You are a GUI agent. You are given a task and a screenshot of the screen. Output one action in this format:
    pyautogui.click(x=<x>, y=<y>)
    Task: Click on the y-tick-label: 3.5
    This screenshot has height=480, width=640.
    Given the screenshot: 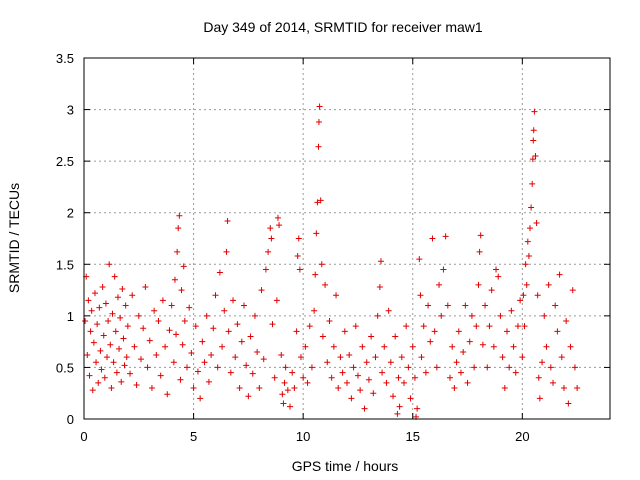 What is the action you would take?
    pyautogui.click(x=65, y=58)
    